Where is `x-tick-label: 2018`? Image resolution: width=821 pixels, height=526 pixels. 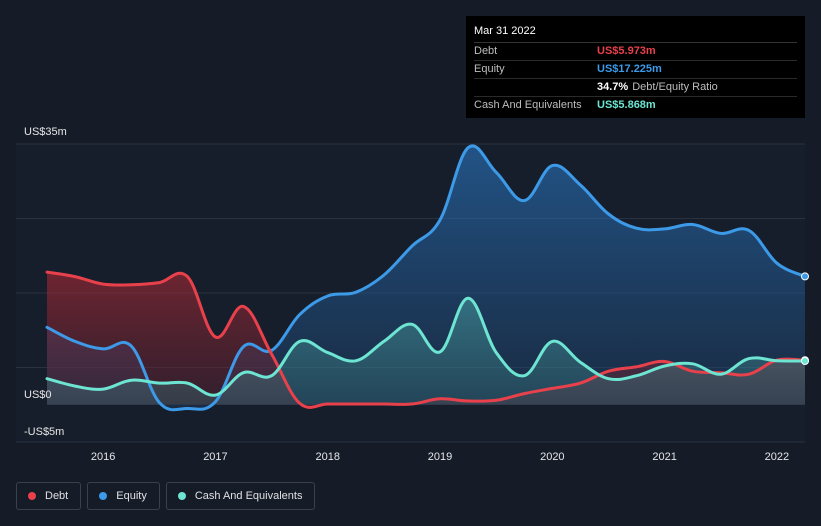 x-tick-label: 2018 is located at coordinates (327, 457).